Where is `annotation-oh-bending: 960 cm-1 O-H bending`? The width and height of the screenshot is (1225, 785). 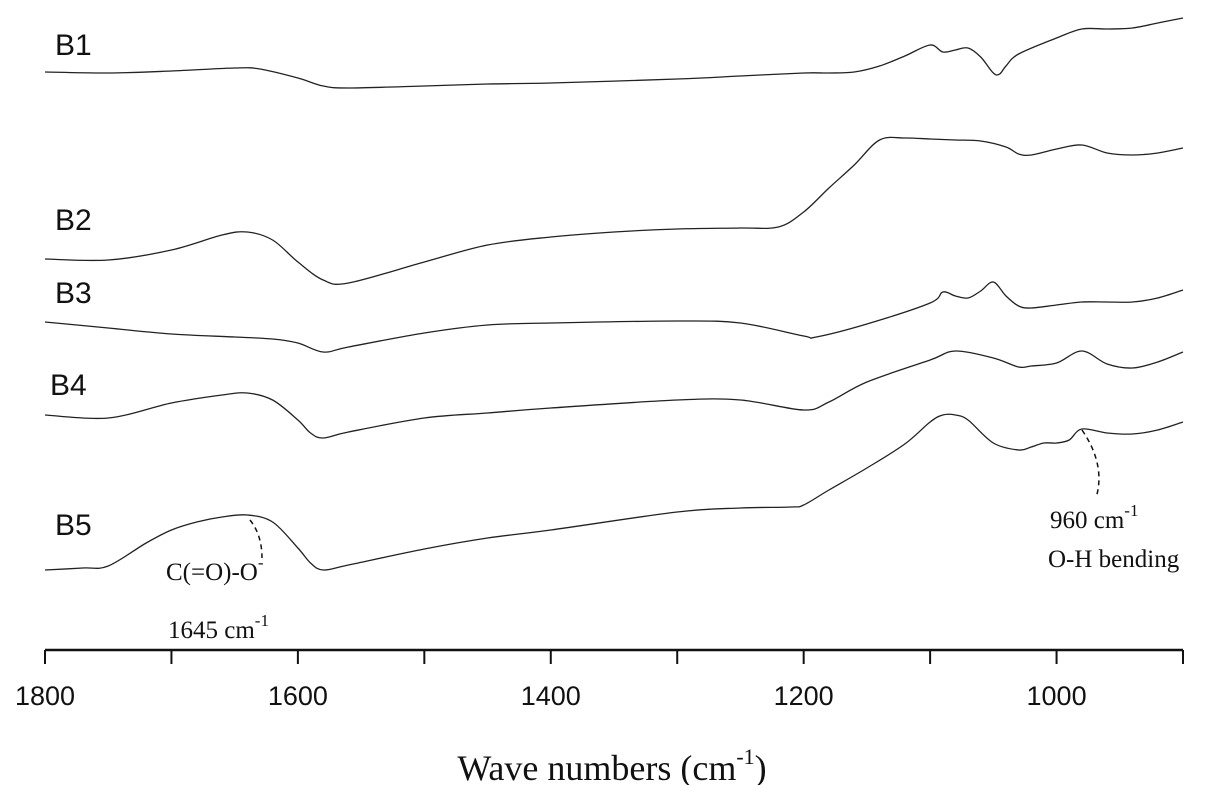 annotation-oh-bending: 960 cm-1 O-H bending is located at coordinates (1114, 501).